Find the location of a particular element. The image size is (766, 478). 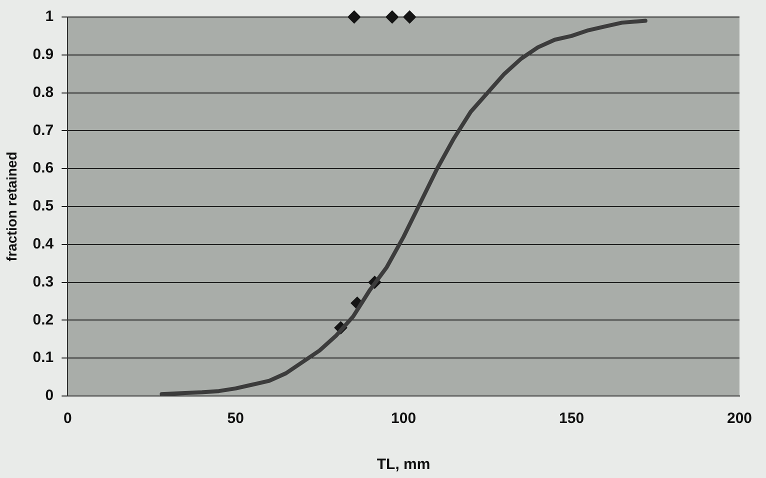

y-tick-label: 0.9 is located at coordinates (43, 55).